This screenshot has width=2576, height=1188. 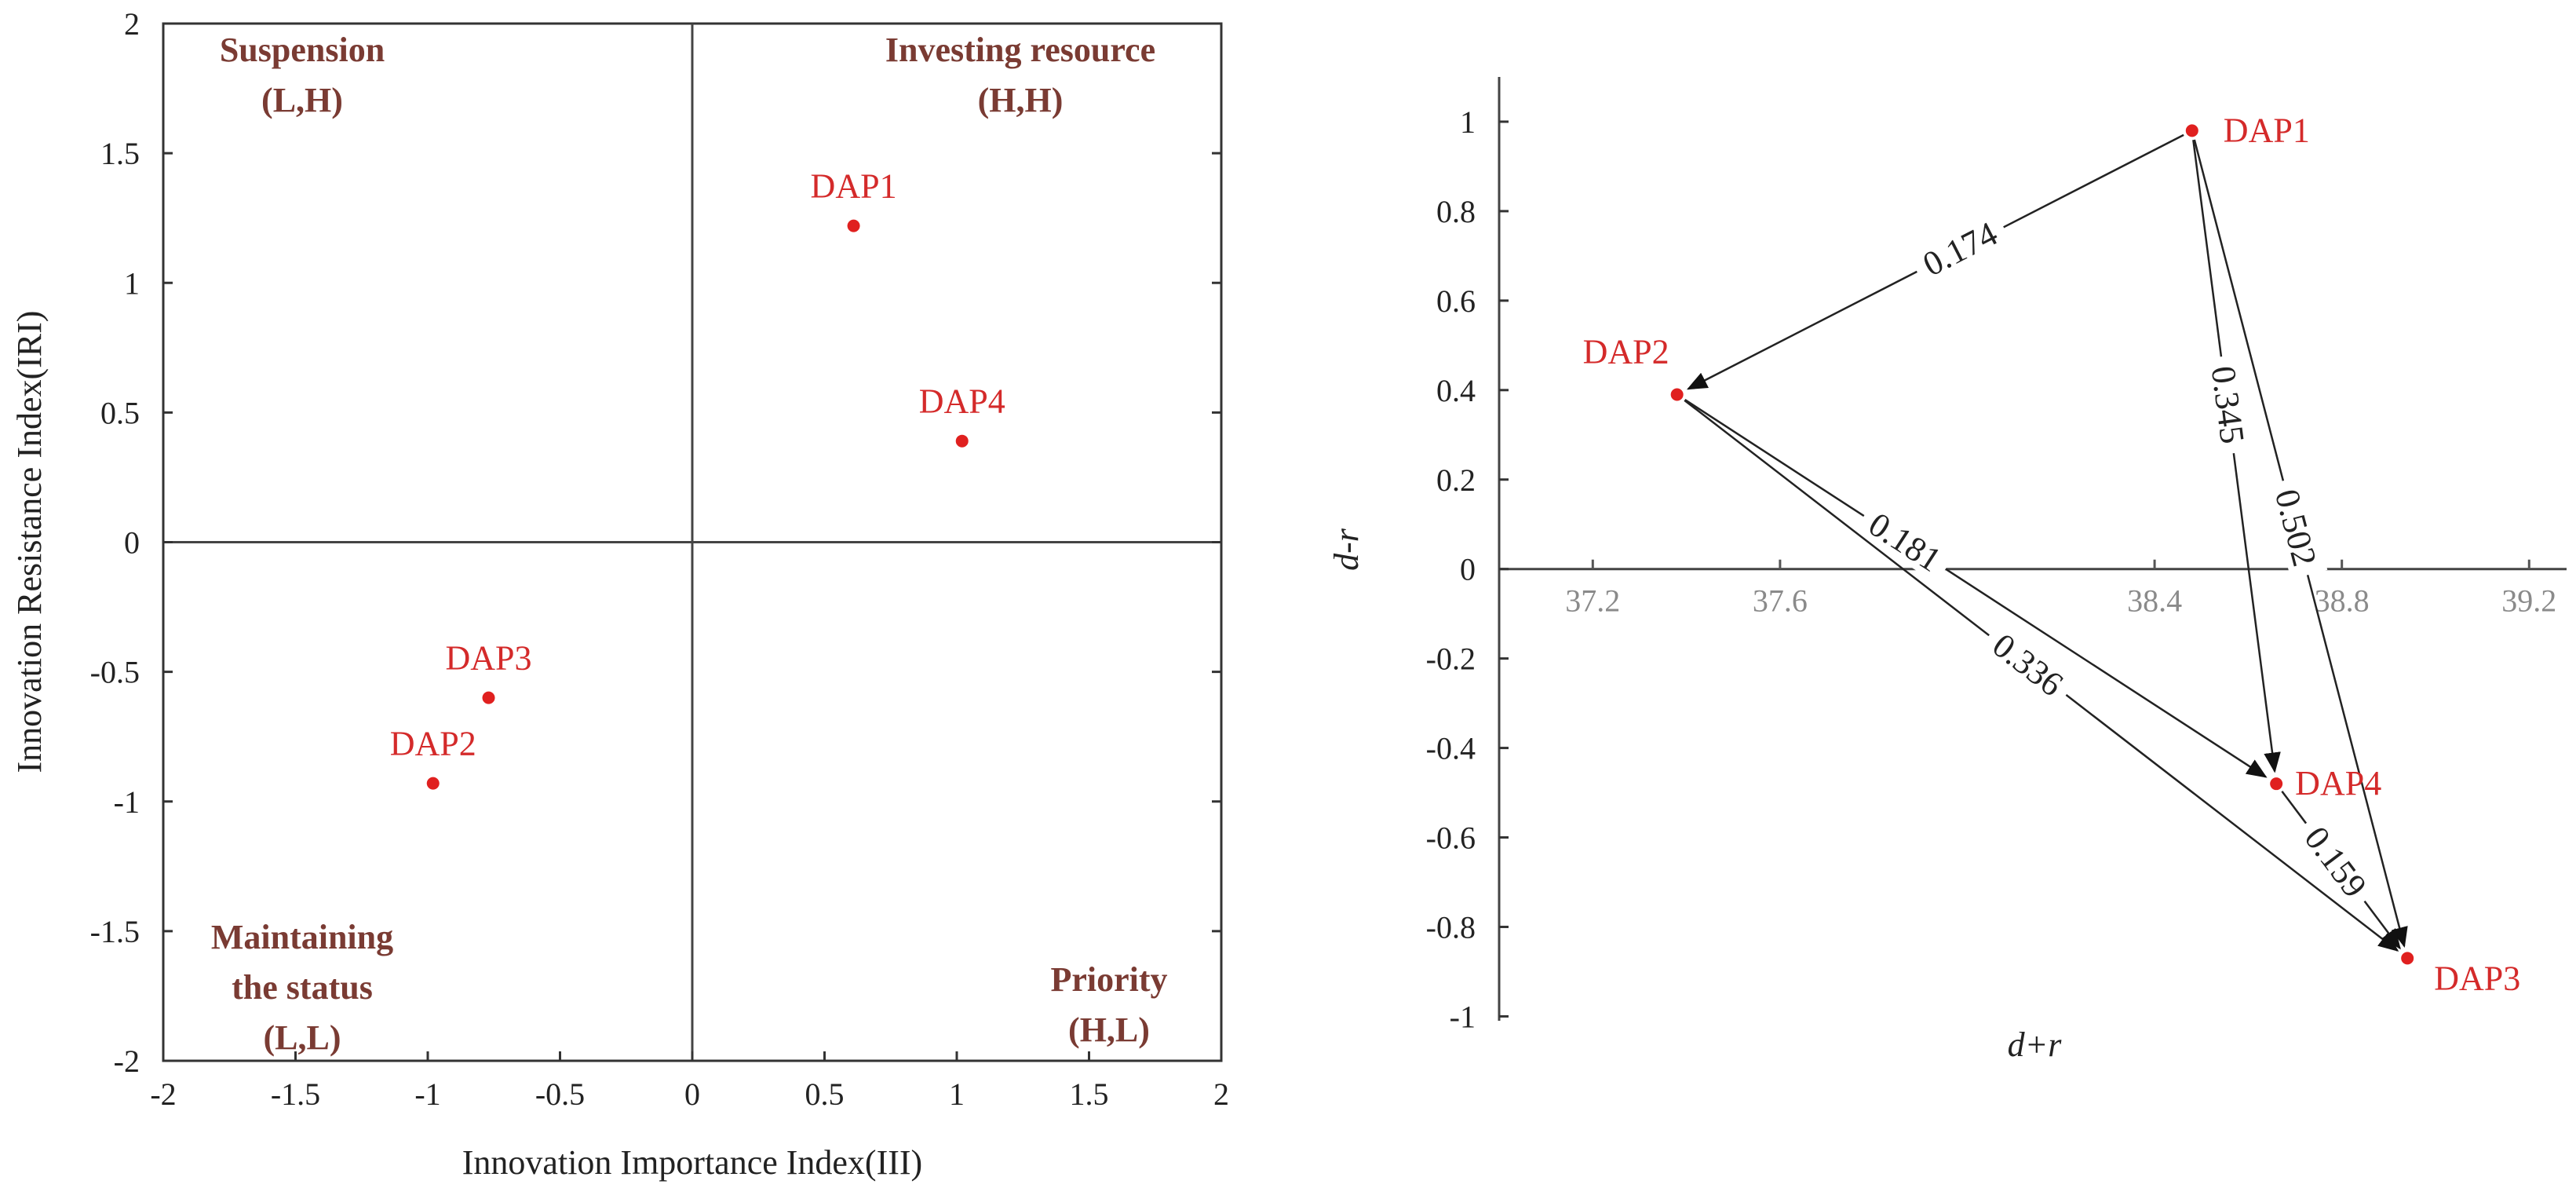 I want to click on x-tick-label: 0.5, so click(x=825, y=1094).